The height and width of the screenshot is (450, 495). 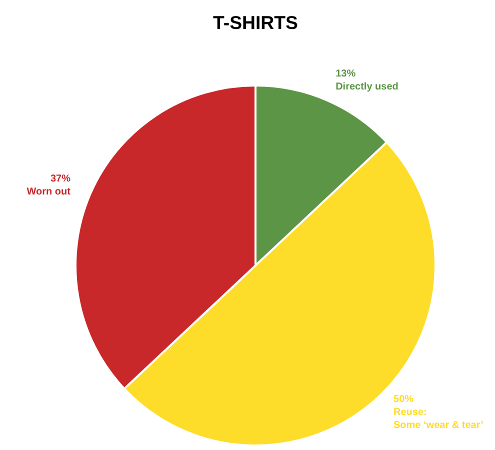 What do you see at coordinates (255, 22) in the screenshot?
I see `chart-title: T-SHIRTS` at bounding box center [255, 22].